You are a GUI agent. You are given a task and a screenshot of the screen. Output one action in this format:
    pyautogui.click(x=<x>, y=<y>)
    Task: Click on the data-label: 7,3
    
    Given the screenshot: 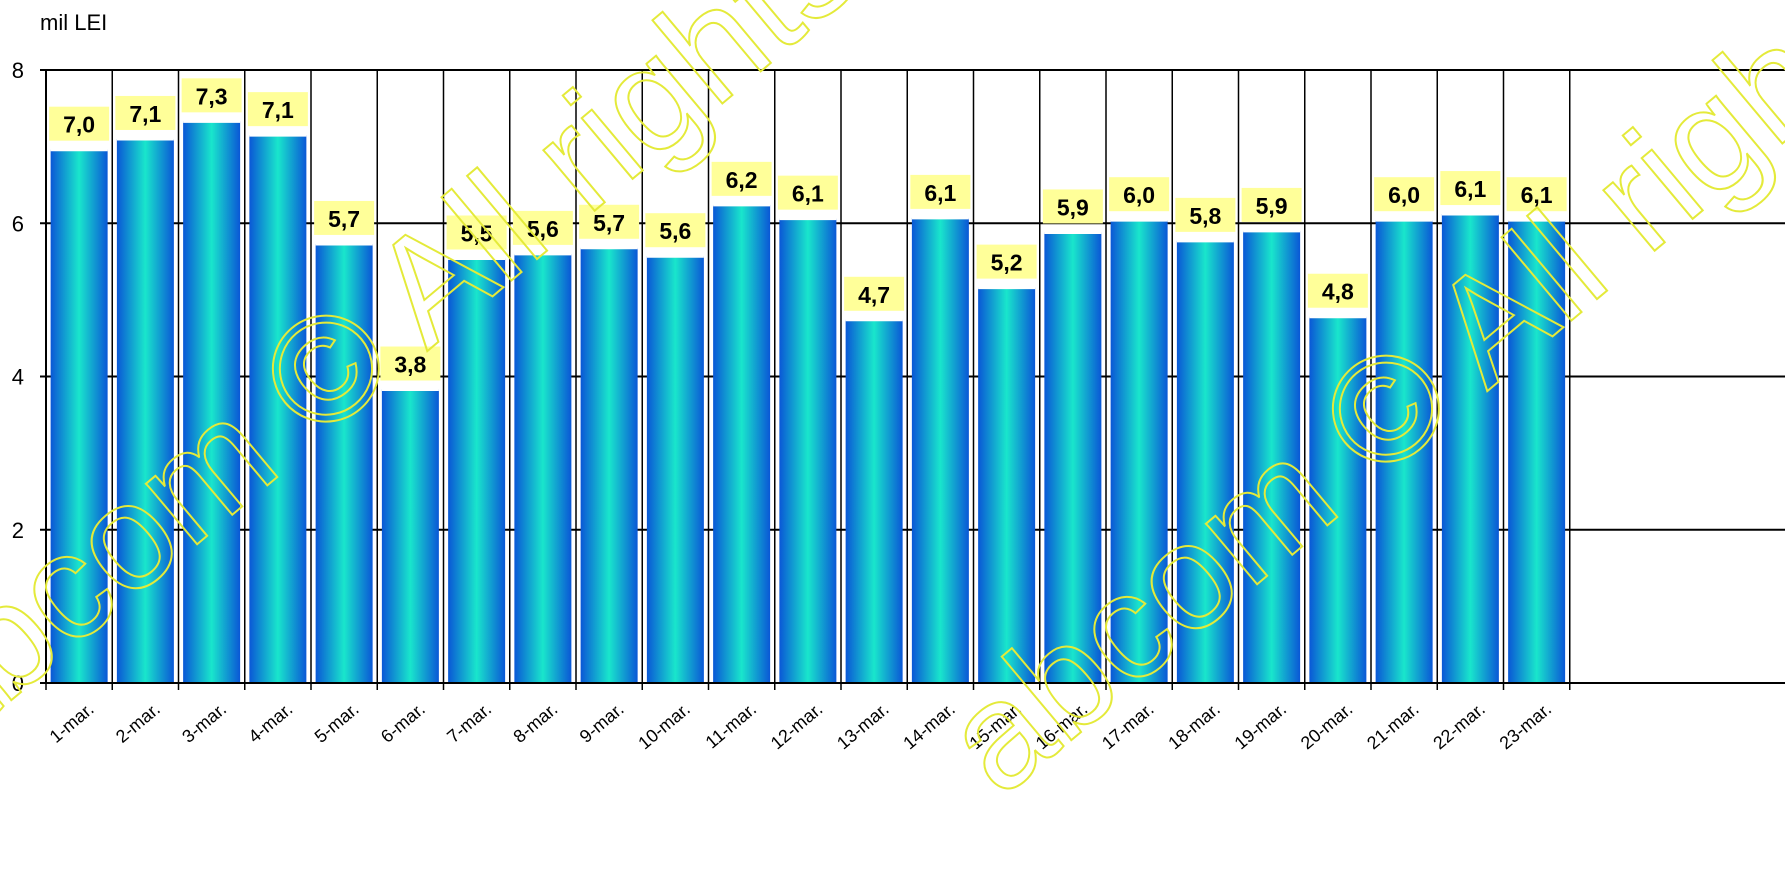 What is the action you would take?
    pyautogui.click(x=212, y=96)
    